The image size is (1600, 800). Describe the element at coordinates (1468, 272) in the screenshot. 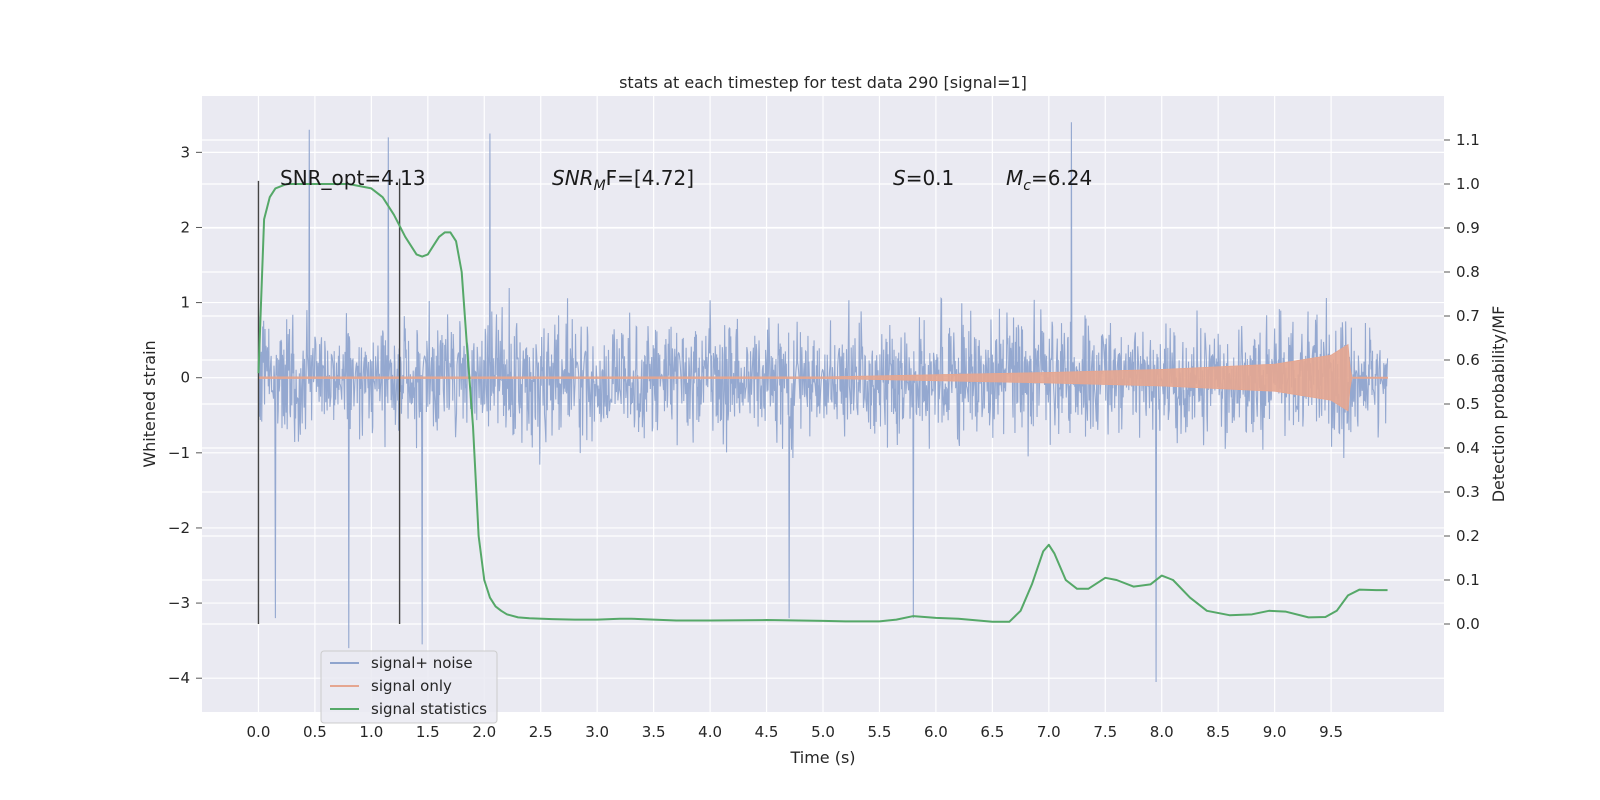

I see `y-right-tick-label-3: 0.8` at that location.